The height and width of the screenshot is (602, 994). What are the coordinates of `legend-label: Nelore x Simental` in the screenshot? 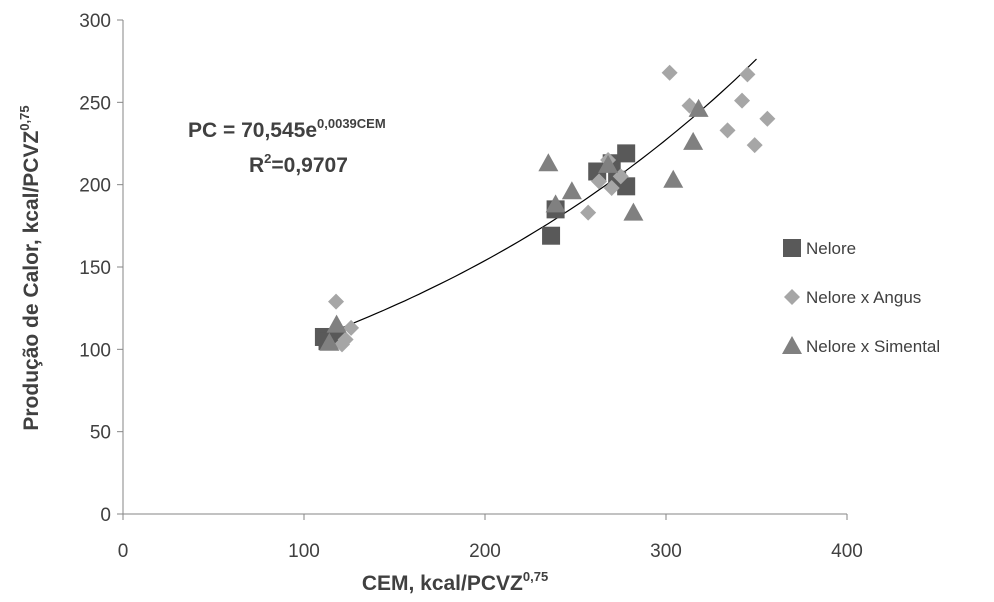 It's located at (873, 346).